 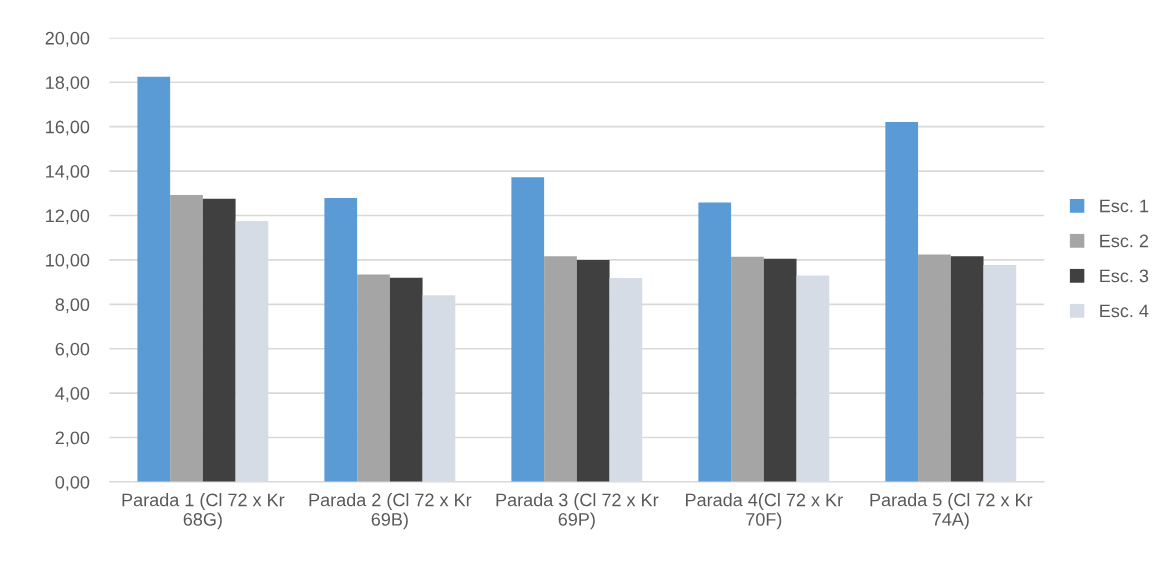 What do you see at coordinates (390, 511) in the screenshot?
I see `x-tick-label: Parada 2 (Cl 72 x Kr 69B)` at bounding box center [390, 511].